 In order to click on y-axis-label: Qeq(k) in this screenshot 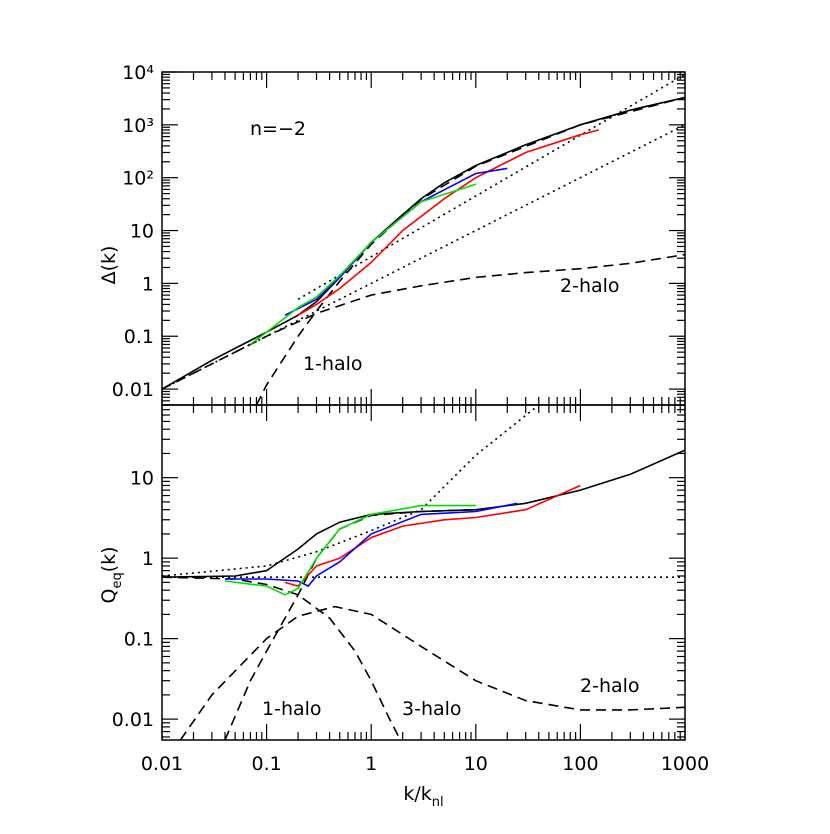, I will do `click(111, 574)`.